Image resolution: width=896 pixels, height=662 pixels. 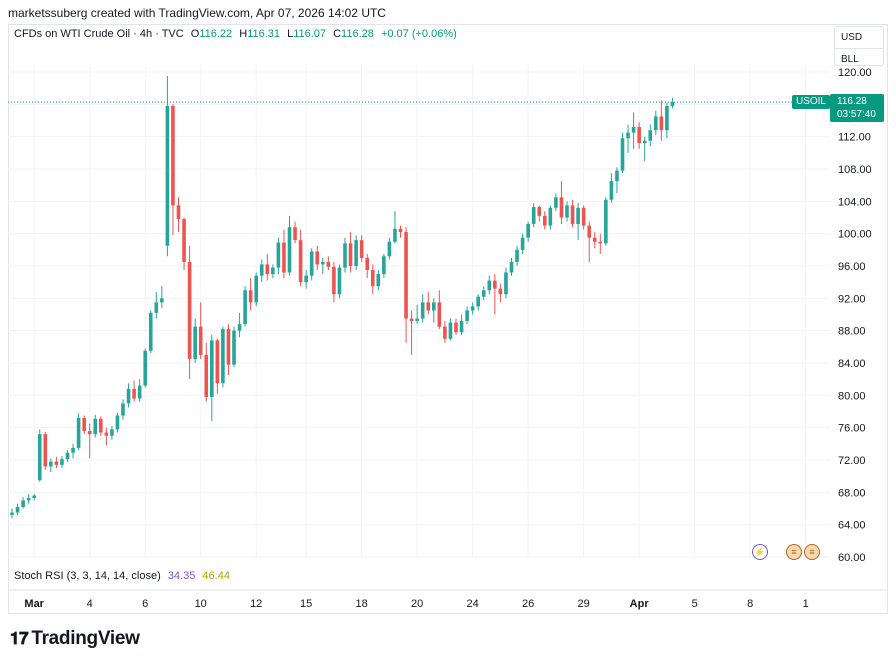 I want to click on price-tick-label: 88.00, so click(x=852, y=332).